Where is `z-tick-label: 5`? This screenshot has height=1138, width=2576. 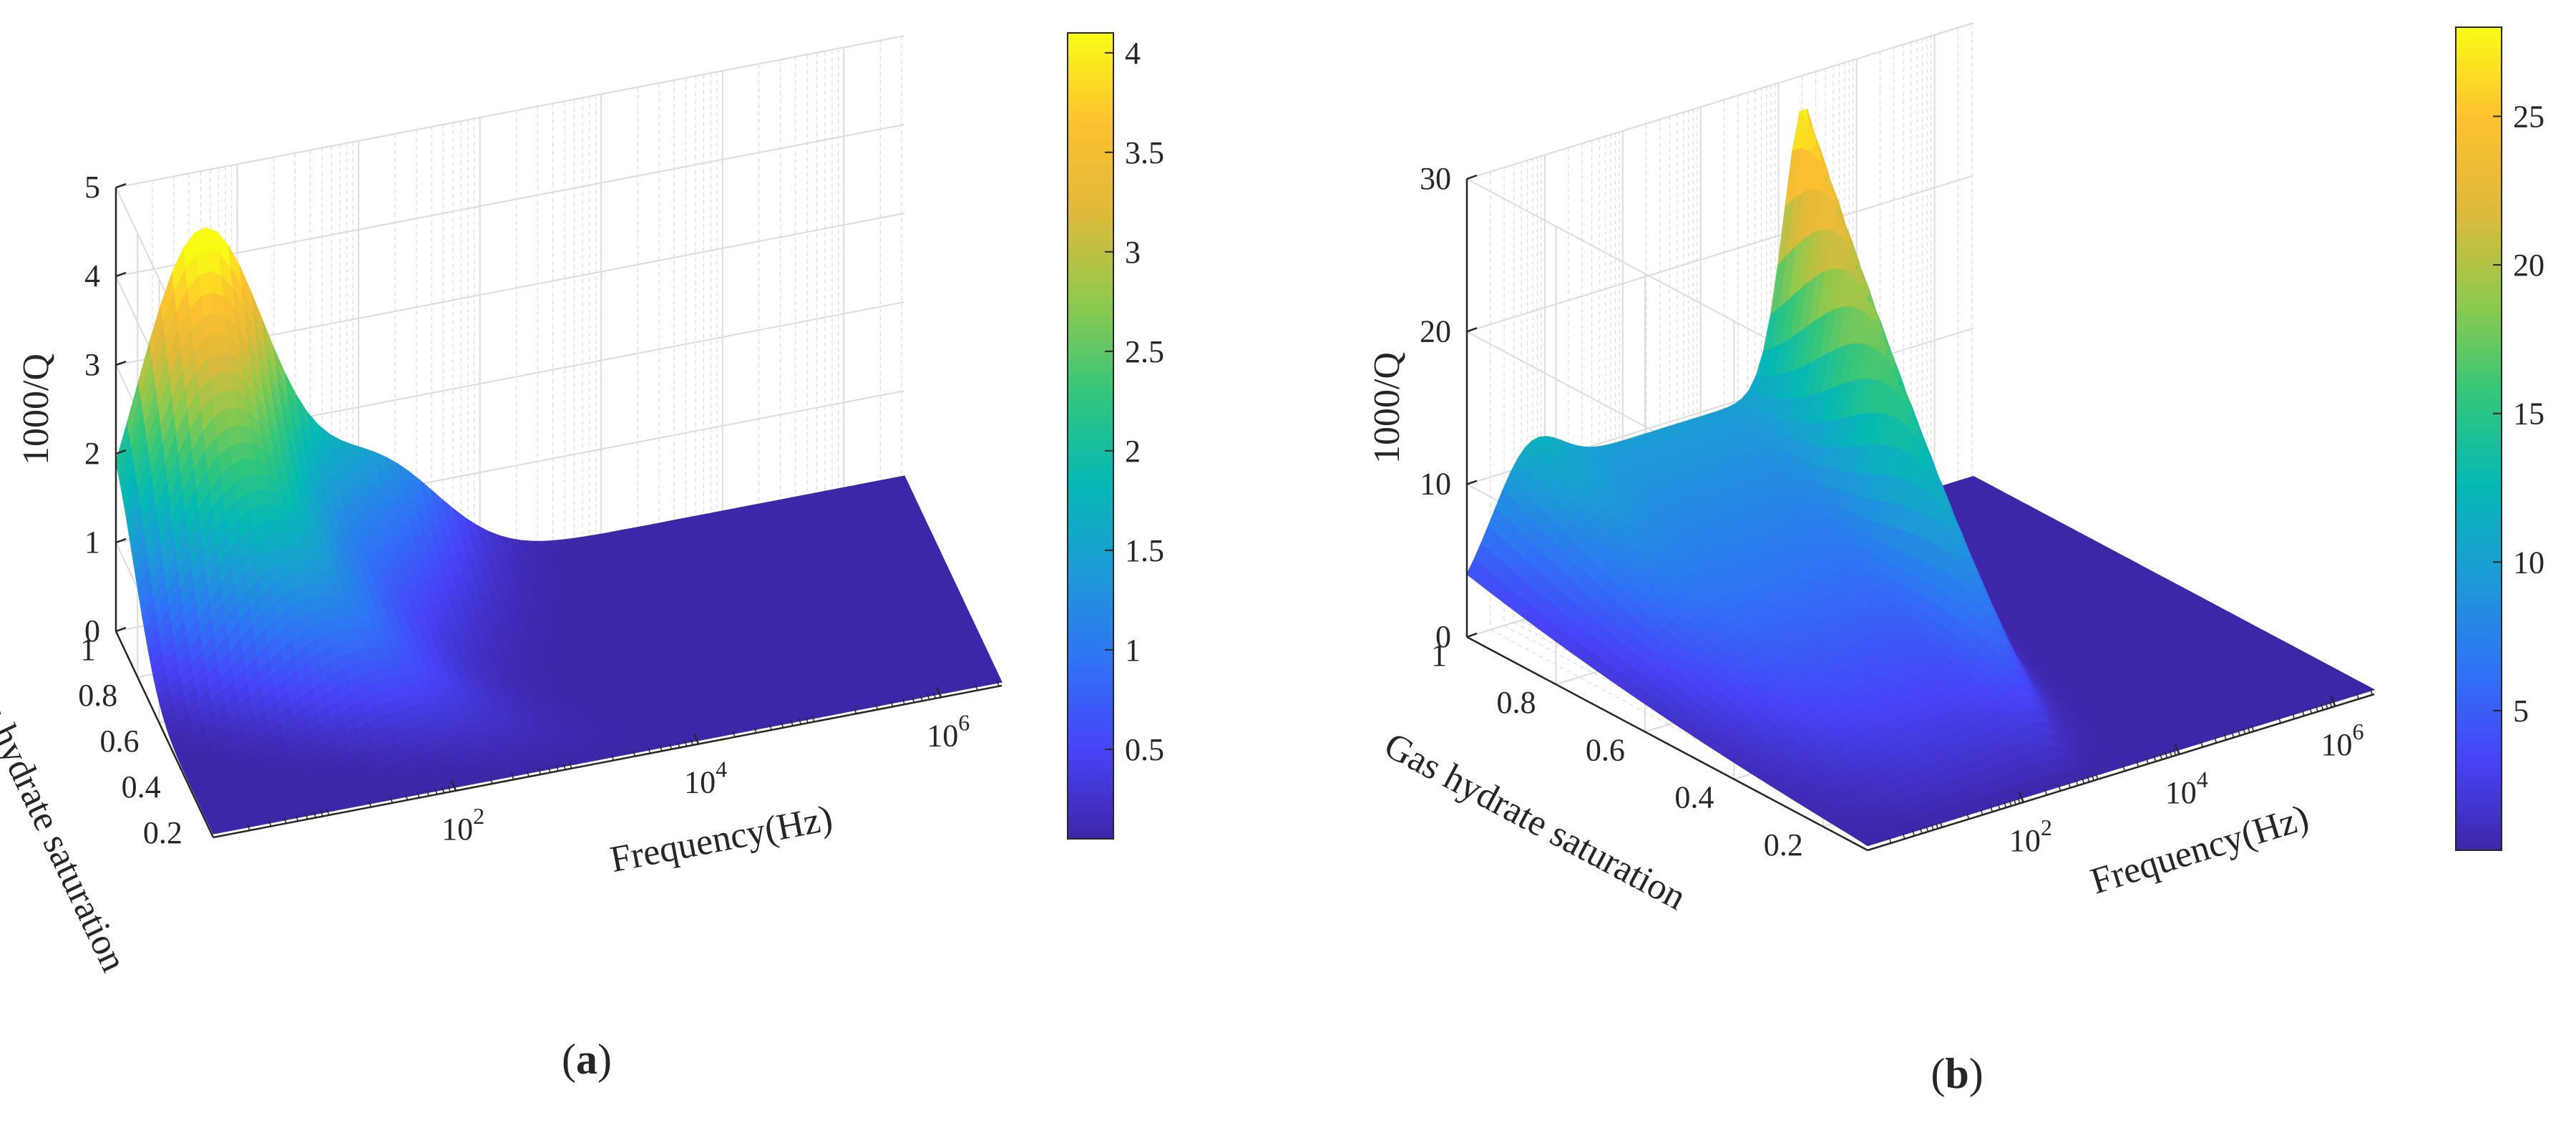 z-tick-label: 5 is located at coordinates (92, 187).